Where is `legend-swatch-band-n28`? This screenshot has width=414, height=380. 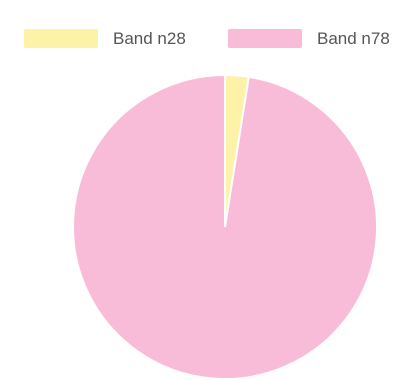
legend-swatch-band-n28 is located at coordinates (61, 38).